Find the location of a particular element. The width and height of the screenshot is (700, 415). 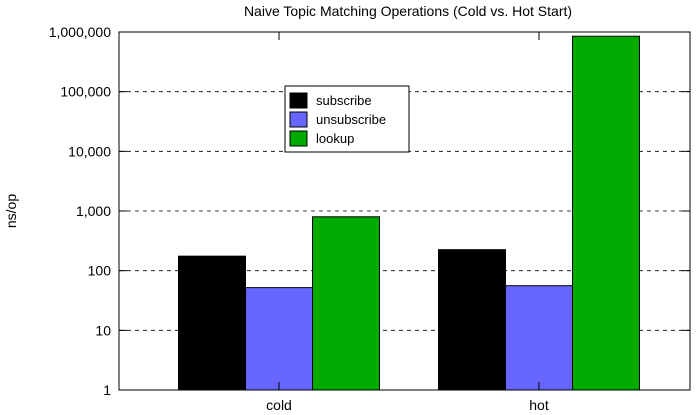

y-tick-label: 10,000 is located at coordinates (89, 151).